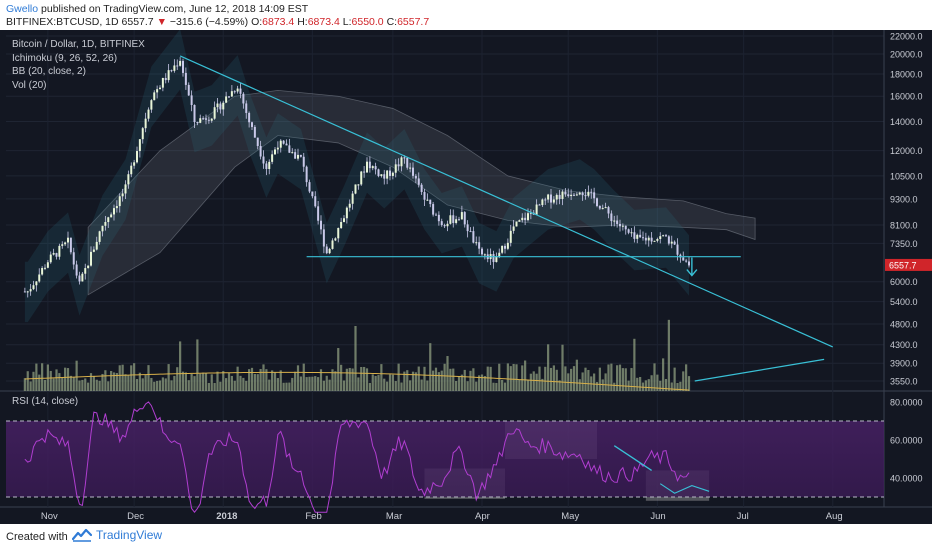  Describe the element at coordinates (129, 535) in the screenshot. I see `tradingview-brand-label: TradingView` at that location.